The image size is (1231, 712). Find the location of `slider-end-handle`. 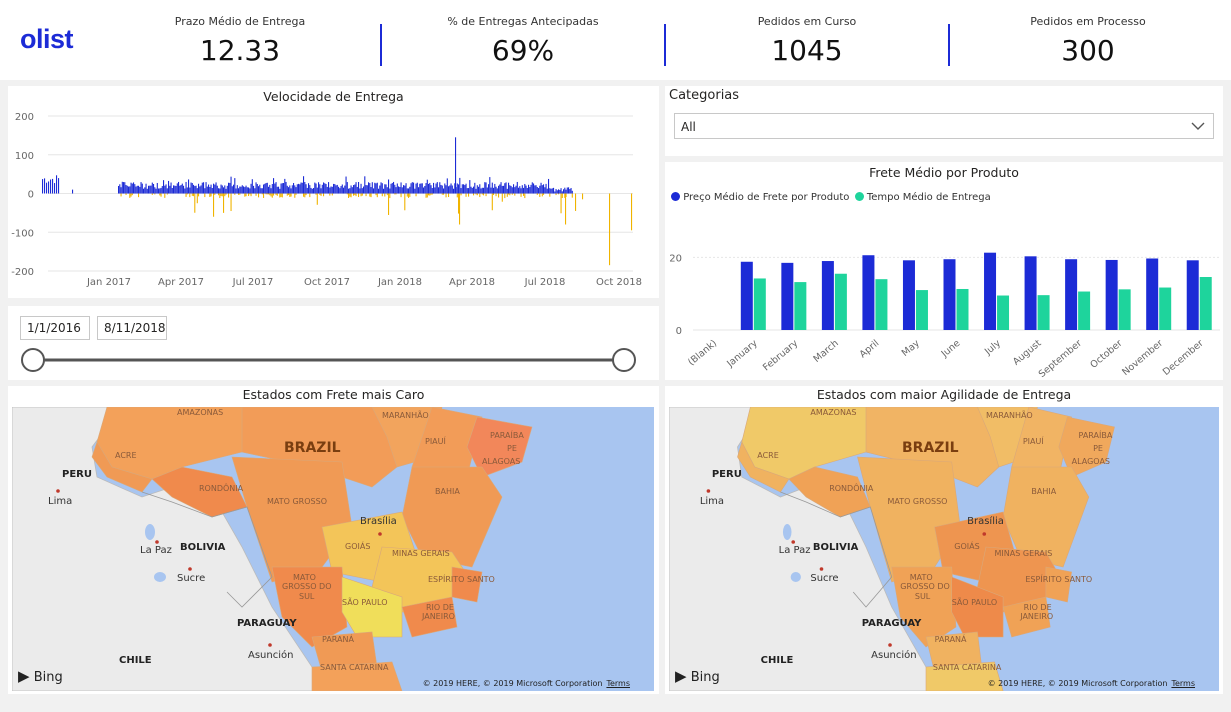

slider-end-handle is located at coordinates (624, 360).